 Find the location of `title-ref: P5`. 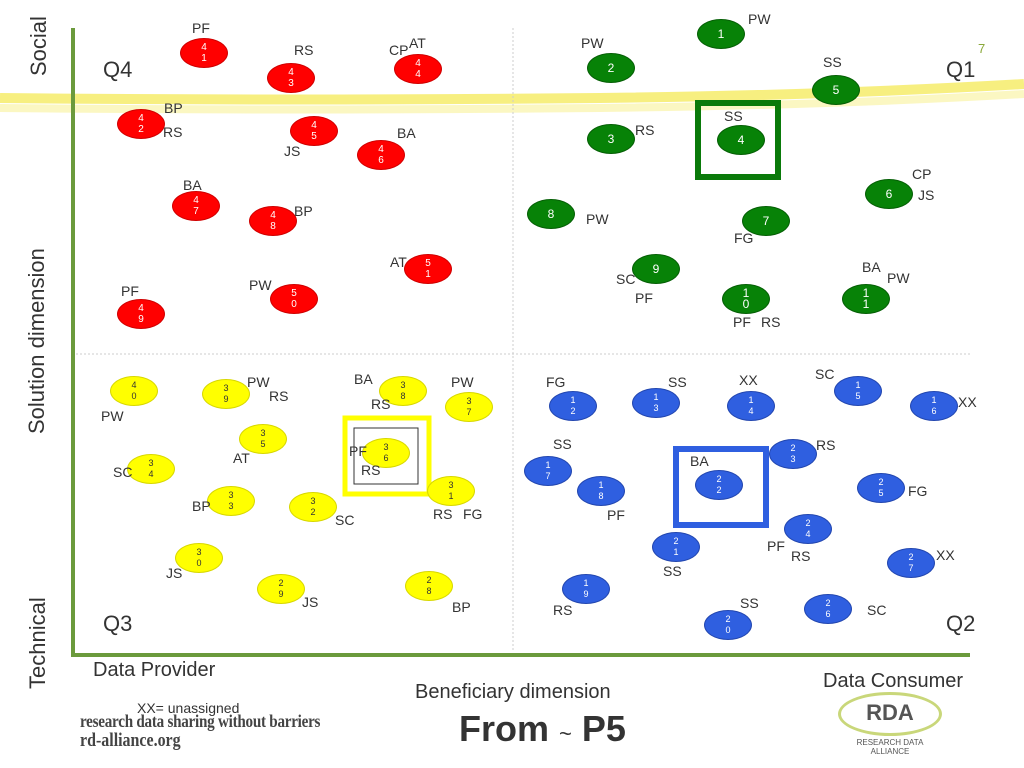

title-ref: P5 is located at coordinates (603, 728).